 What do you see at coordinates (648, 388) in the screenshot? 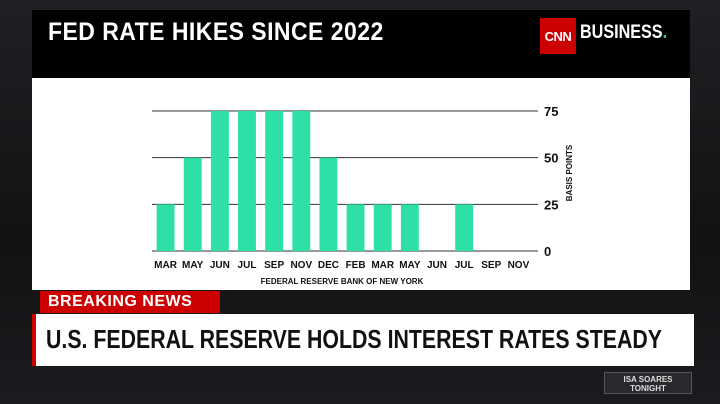
I see `promo-line-2: TONIGHT` at bounding box center [648, 388].